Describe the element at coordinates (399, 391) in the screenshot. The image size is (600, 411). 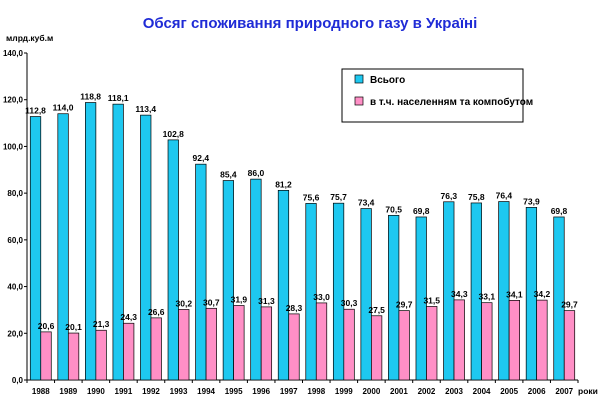
I see `x-tick-label: 2001` at that location.